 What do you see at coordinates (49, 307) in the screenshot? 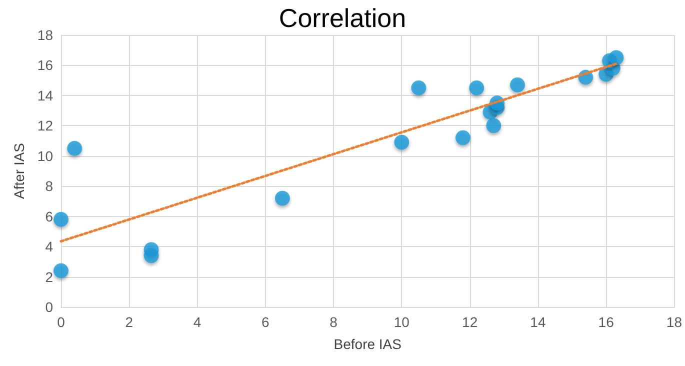
I see `y-tick-label: 0` at bounding box center [49, 307].